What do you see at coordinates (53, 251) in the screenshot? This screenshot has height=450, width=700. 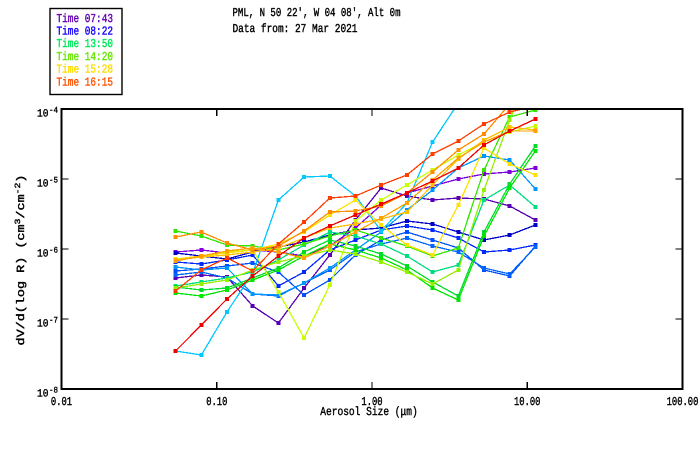 I see `svg-text: -6` at bounding box center [53, 251].